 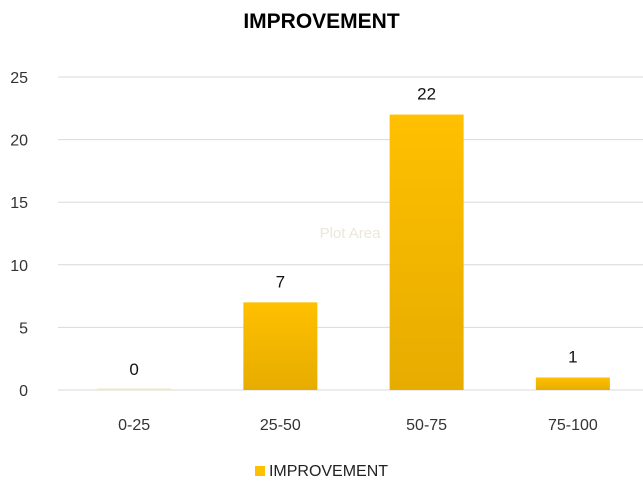 I want to click on x-tick-label: 50-75, so click(x=426, y=425).